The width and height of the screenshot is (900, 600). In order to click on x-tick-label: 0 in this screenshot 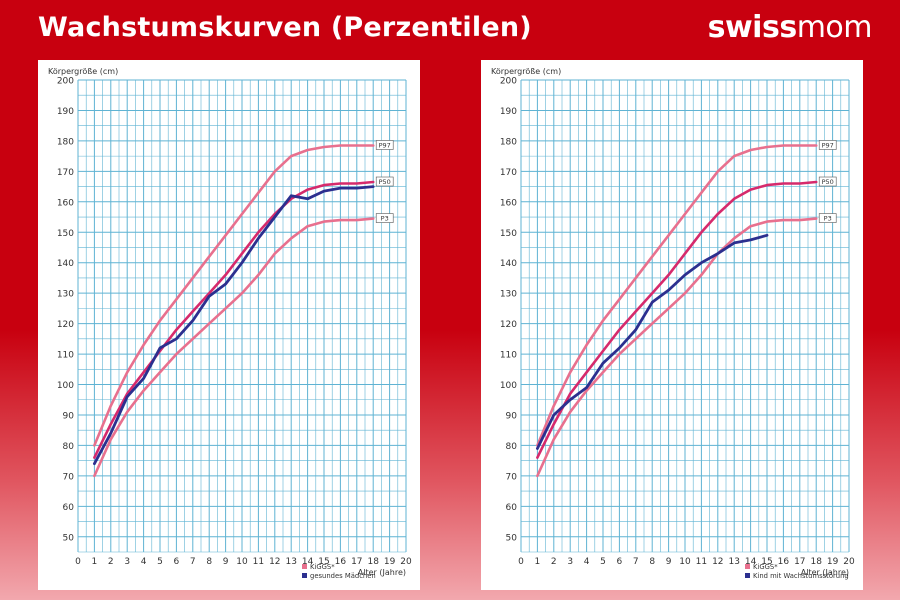, I will do `click(78, 562)`.